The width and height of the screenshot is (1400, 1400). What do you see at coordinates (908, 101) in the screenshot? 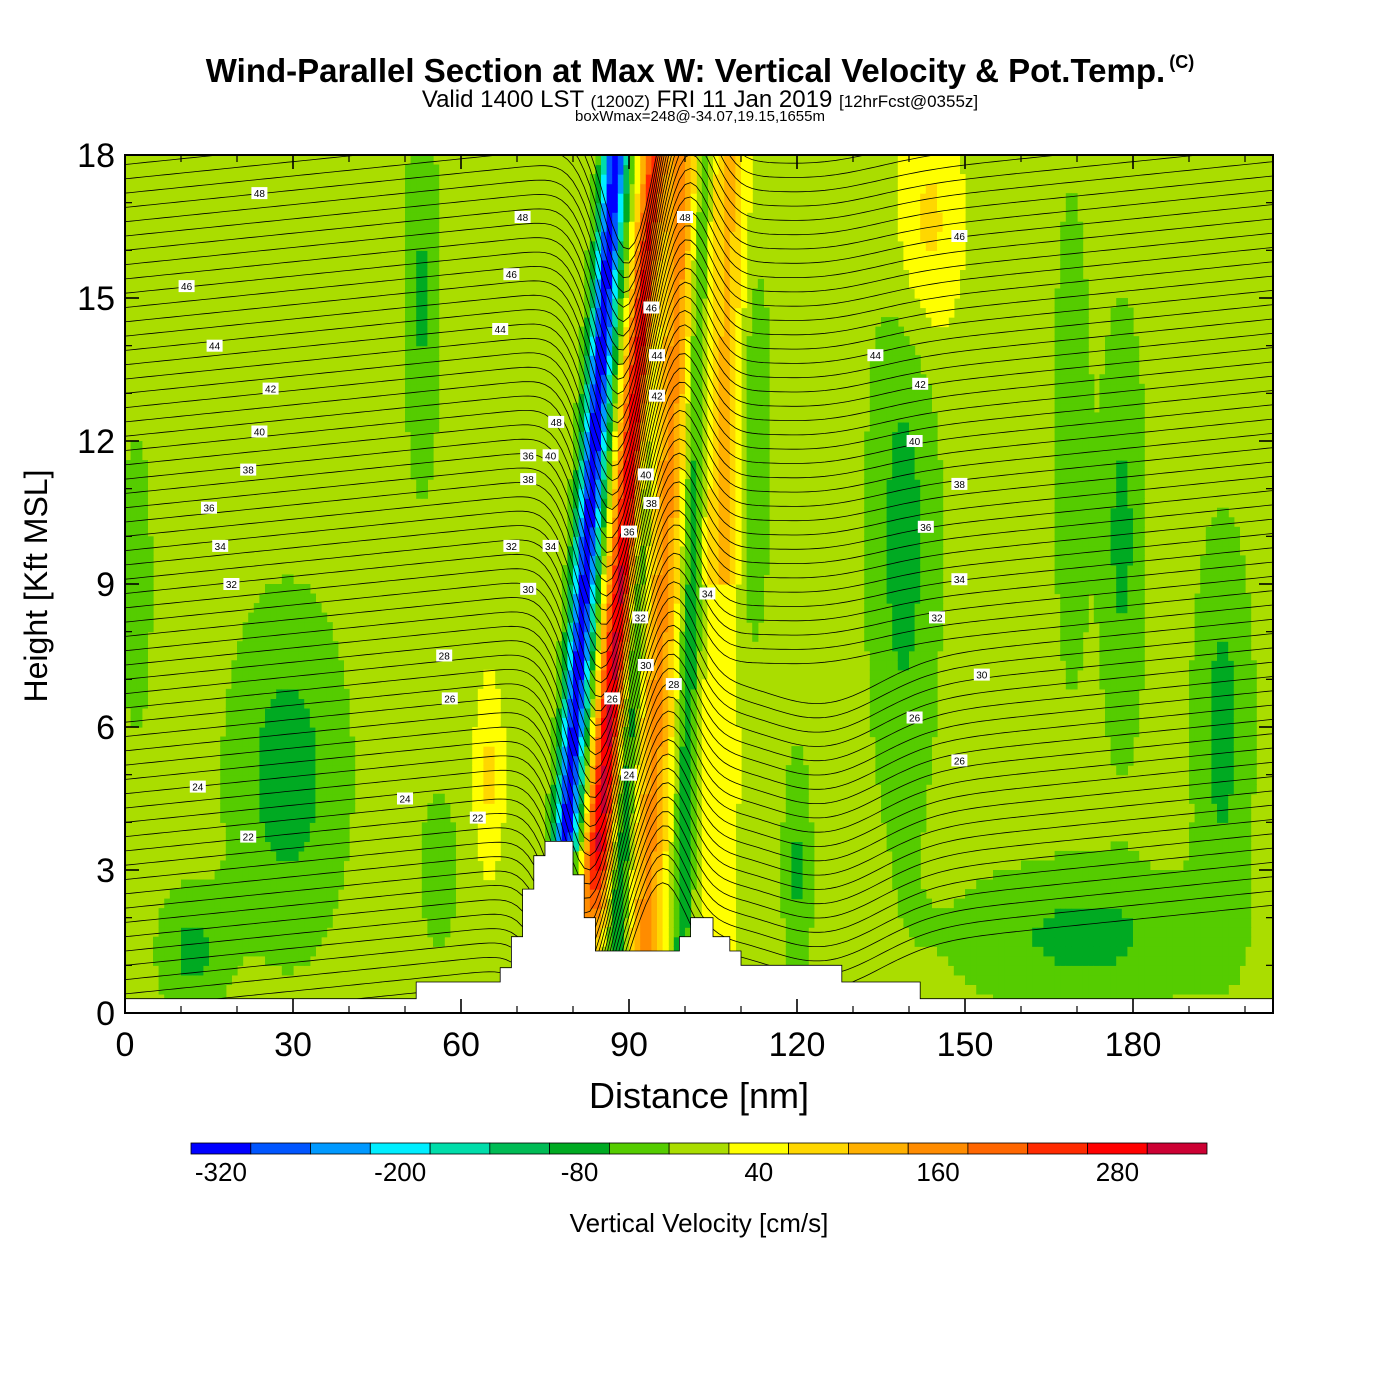
I see `valid-forecast: [12hrFcst@0355z]` at bounding box center [908, 101].